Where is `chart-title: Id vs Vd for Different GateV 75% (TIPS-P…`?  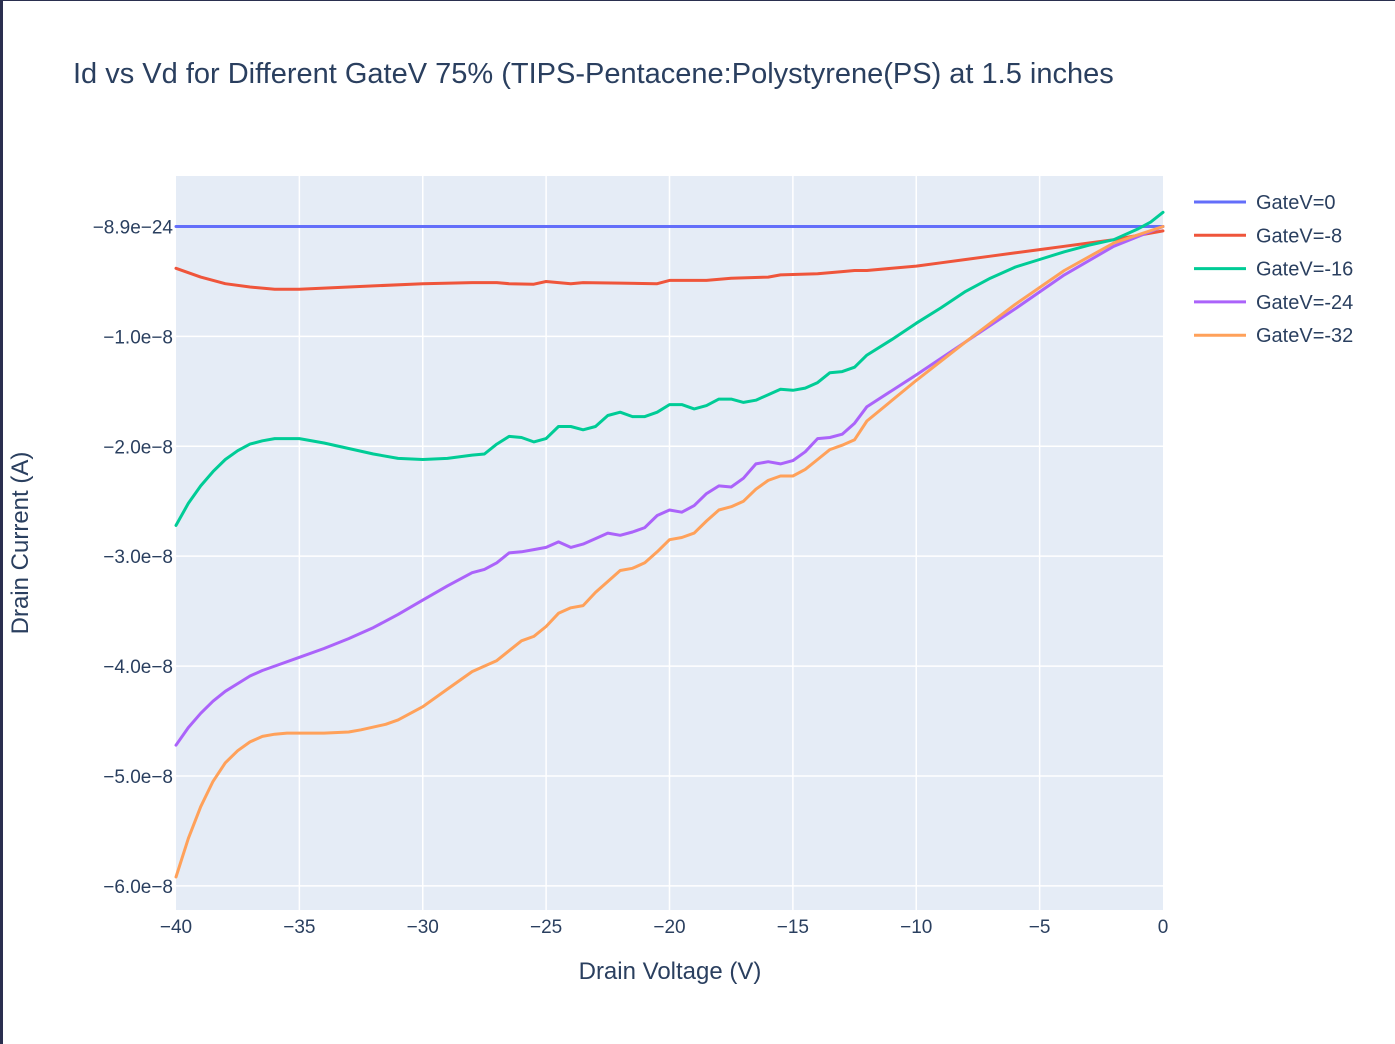 chart-title: Id vs Vd for Different GateV 75% (TIPS-P… is located at coordinates (593, 74).